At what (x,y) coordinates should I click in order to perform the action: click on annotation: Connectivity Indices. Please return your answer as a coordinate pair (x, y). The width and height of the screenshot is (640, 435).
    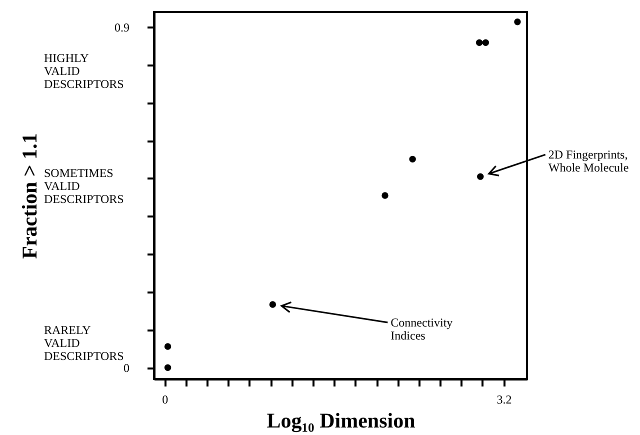
    Looking at the image, I should click on (421, 328).